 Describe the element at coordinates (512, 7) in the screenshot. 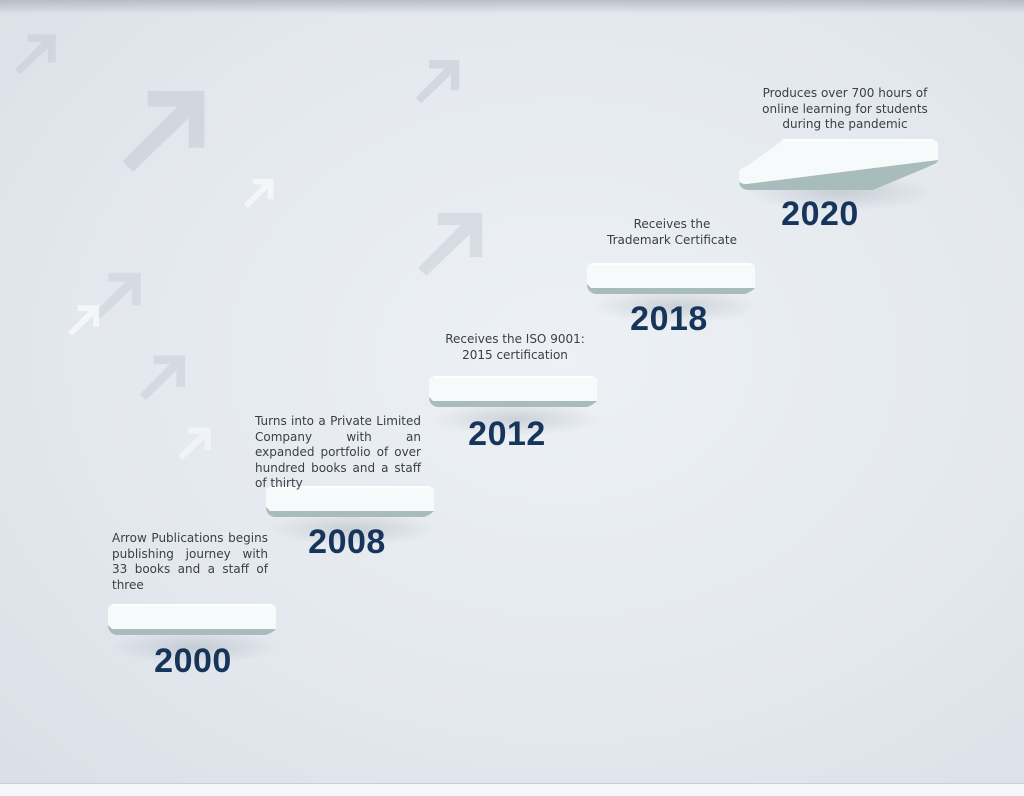

I see `top-shadow` at that location.